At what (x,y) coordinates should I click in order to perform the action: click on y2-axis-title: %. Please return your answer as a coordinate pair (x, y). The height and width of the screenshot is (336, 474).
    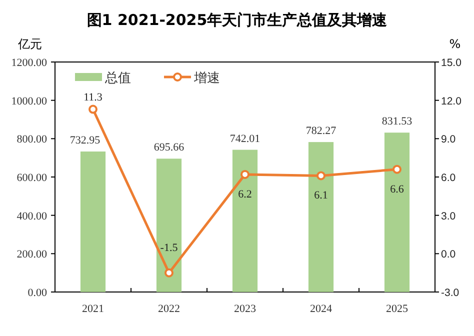
    Looking at the image, I should click on (455, 44).